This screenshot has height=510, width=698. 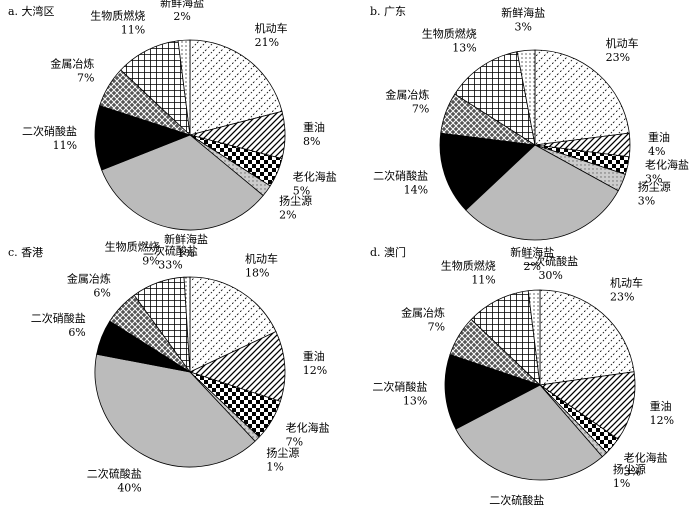 What do you see at coordinates (416, 190) in the screenshot?
I see `slice-value-label: 14%` at bounding box center [416, 190].